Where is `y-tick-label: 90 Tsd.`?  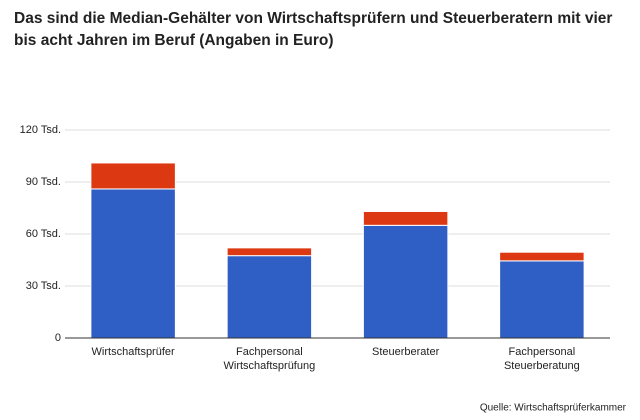
y-tick-label: 90 Tsd. is located at coordinates (43, 182).